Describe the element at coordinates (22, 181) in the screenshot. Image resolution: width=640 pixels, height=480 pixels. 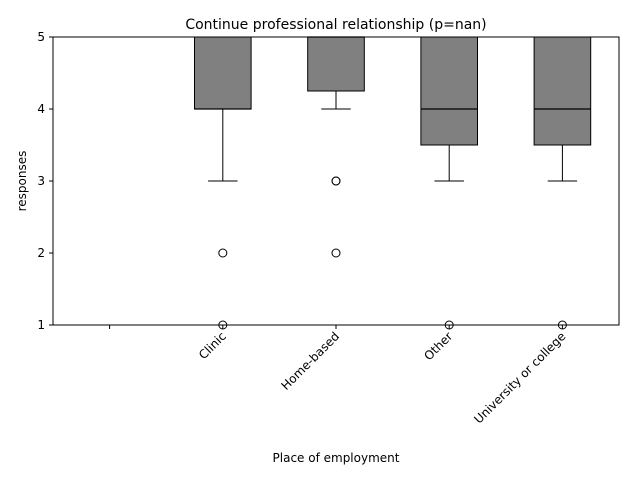
I see `y-axis-label: responses` at that location.